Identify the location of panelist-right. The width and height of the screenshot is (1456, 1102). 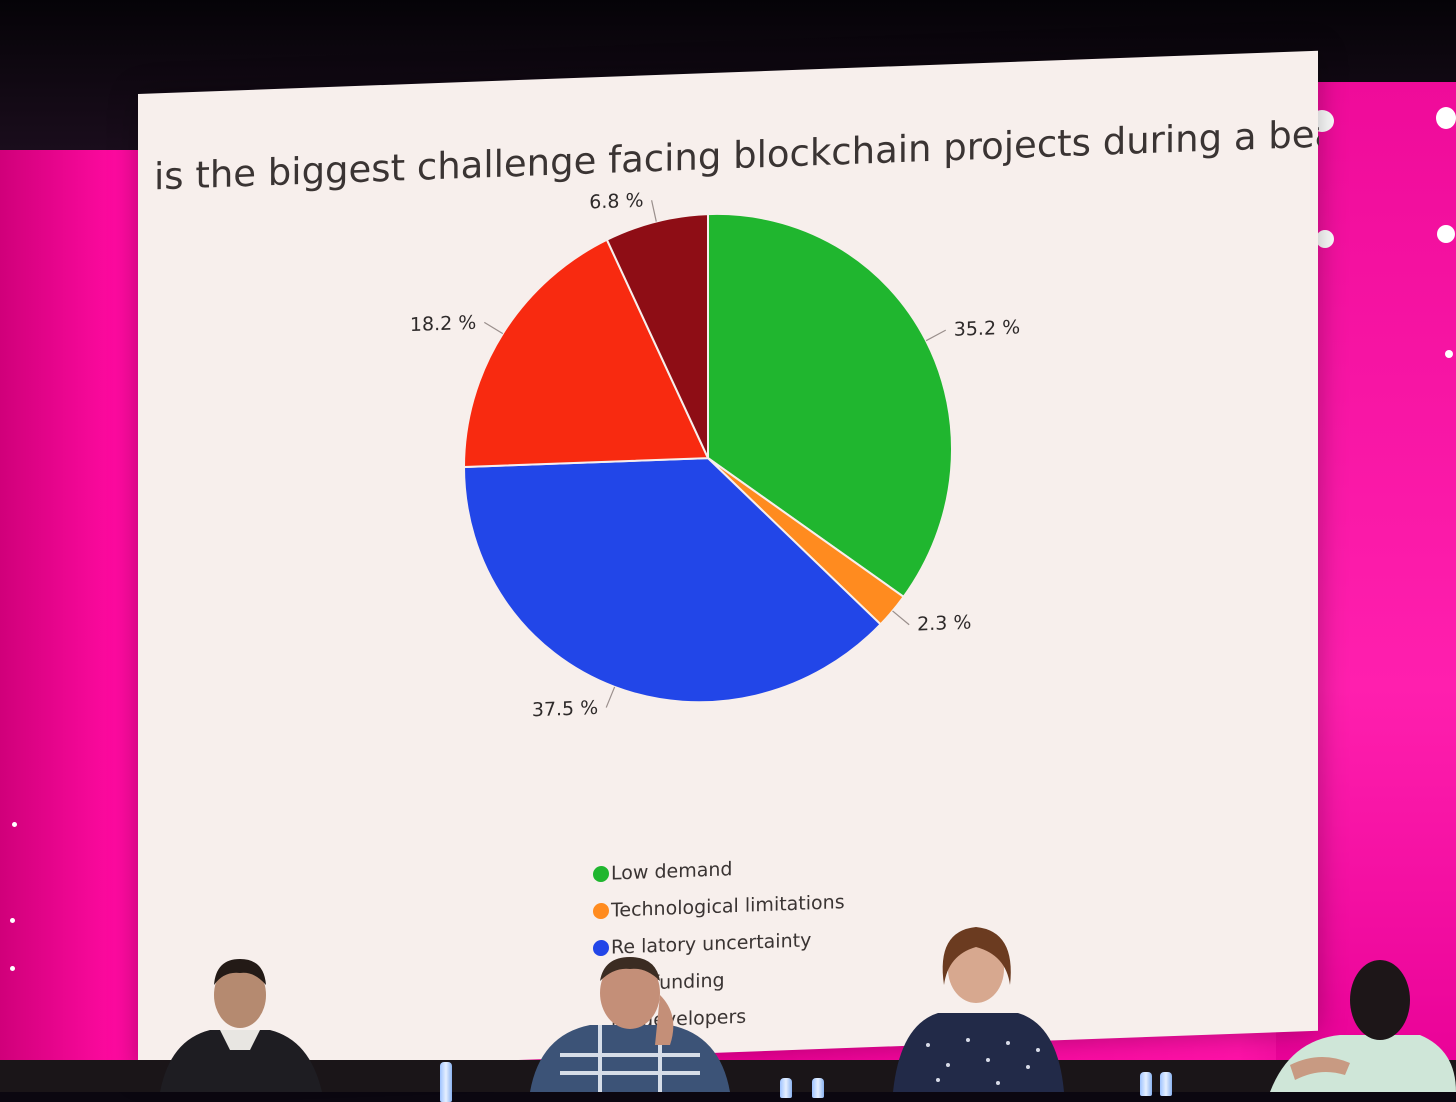
(978, 1009).